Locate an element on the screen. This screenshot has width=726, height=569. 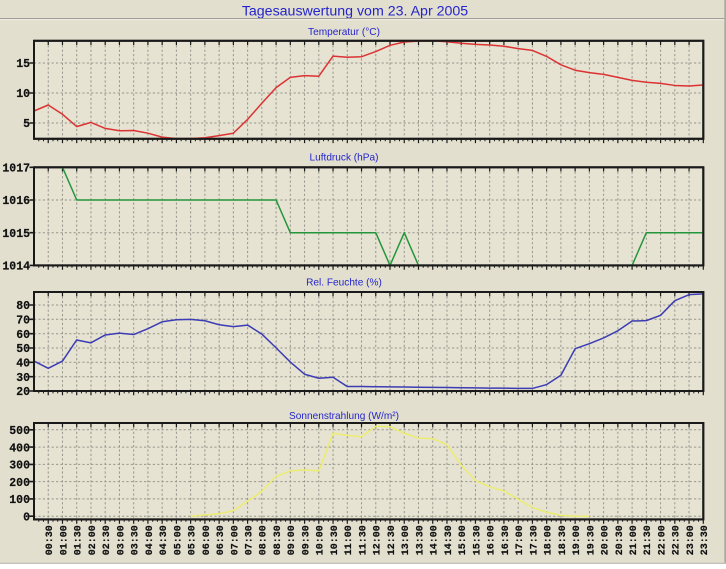
svg-text: 19:00 is located at coordinates (577, 540).